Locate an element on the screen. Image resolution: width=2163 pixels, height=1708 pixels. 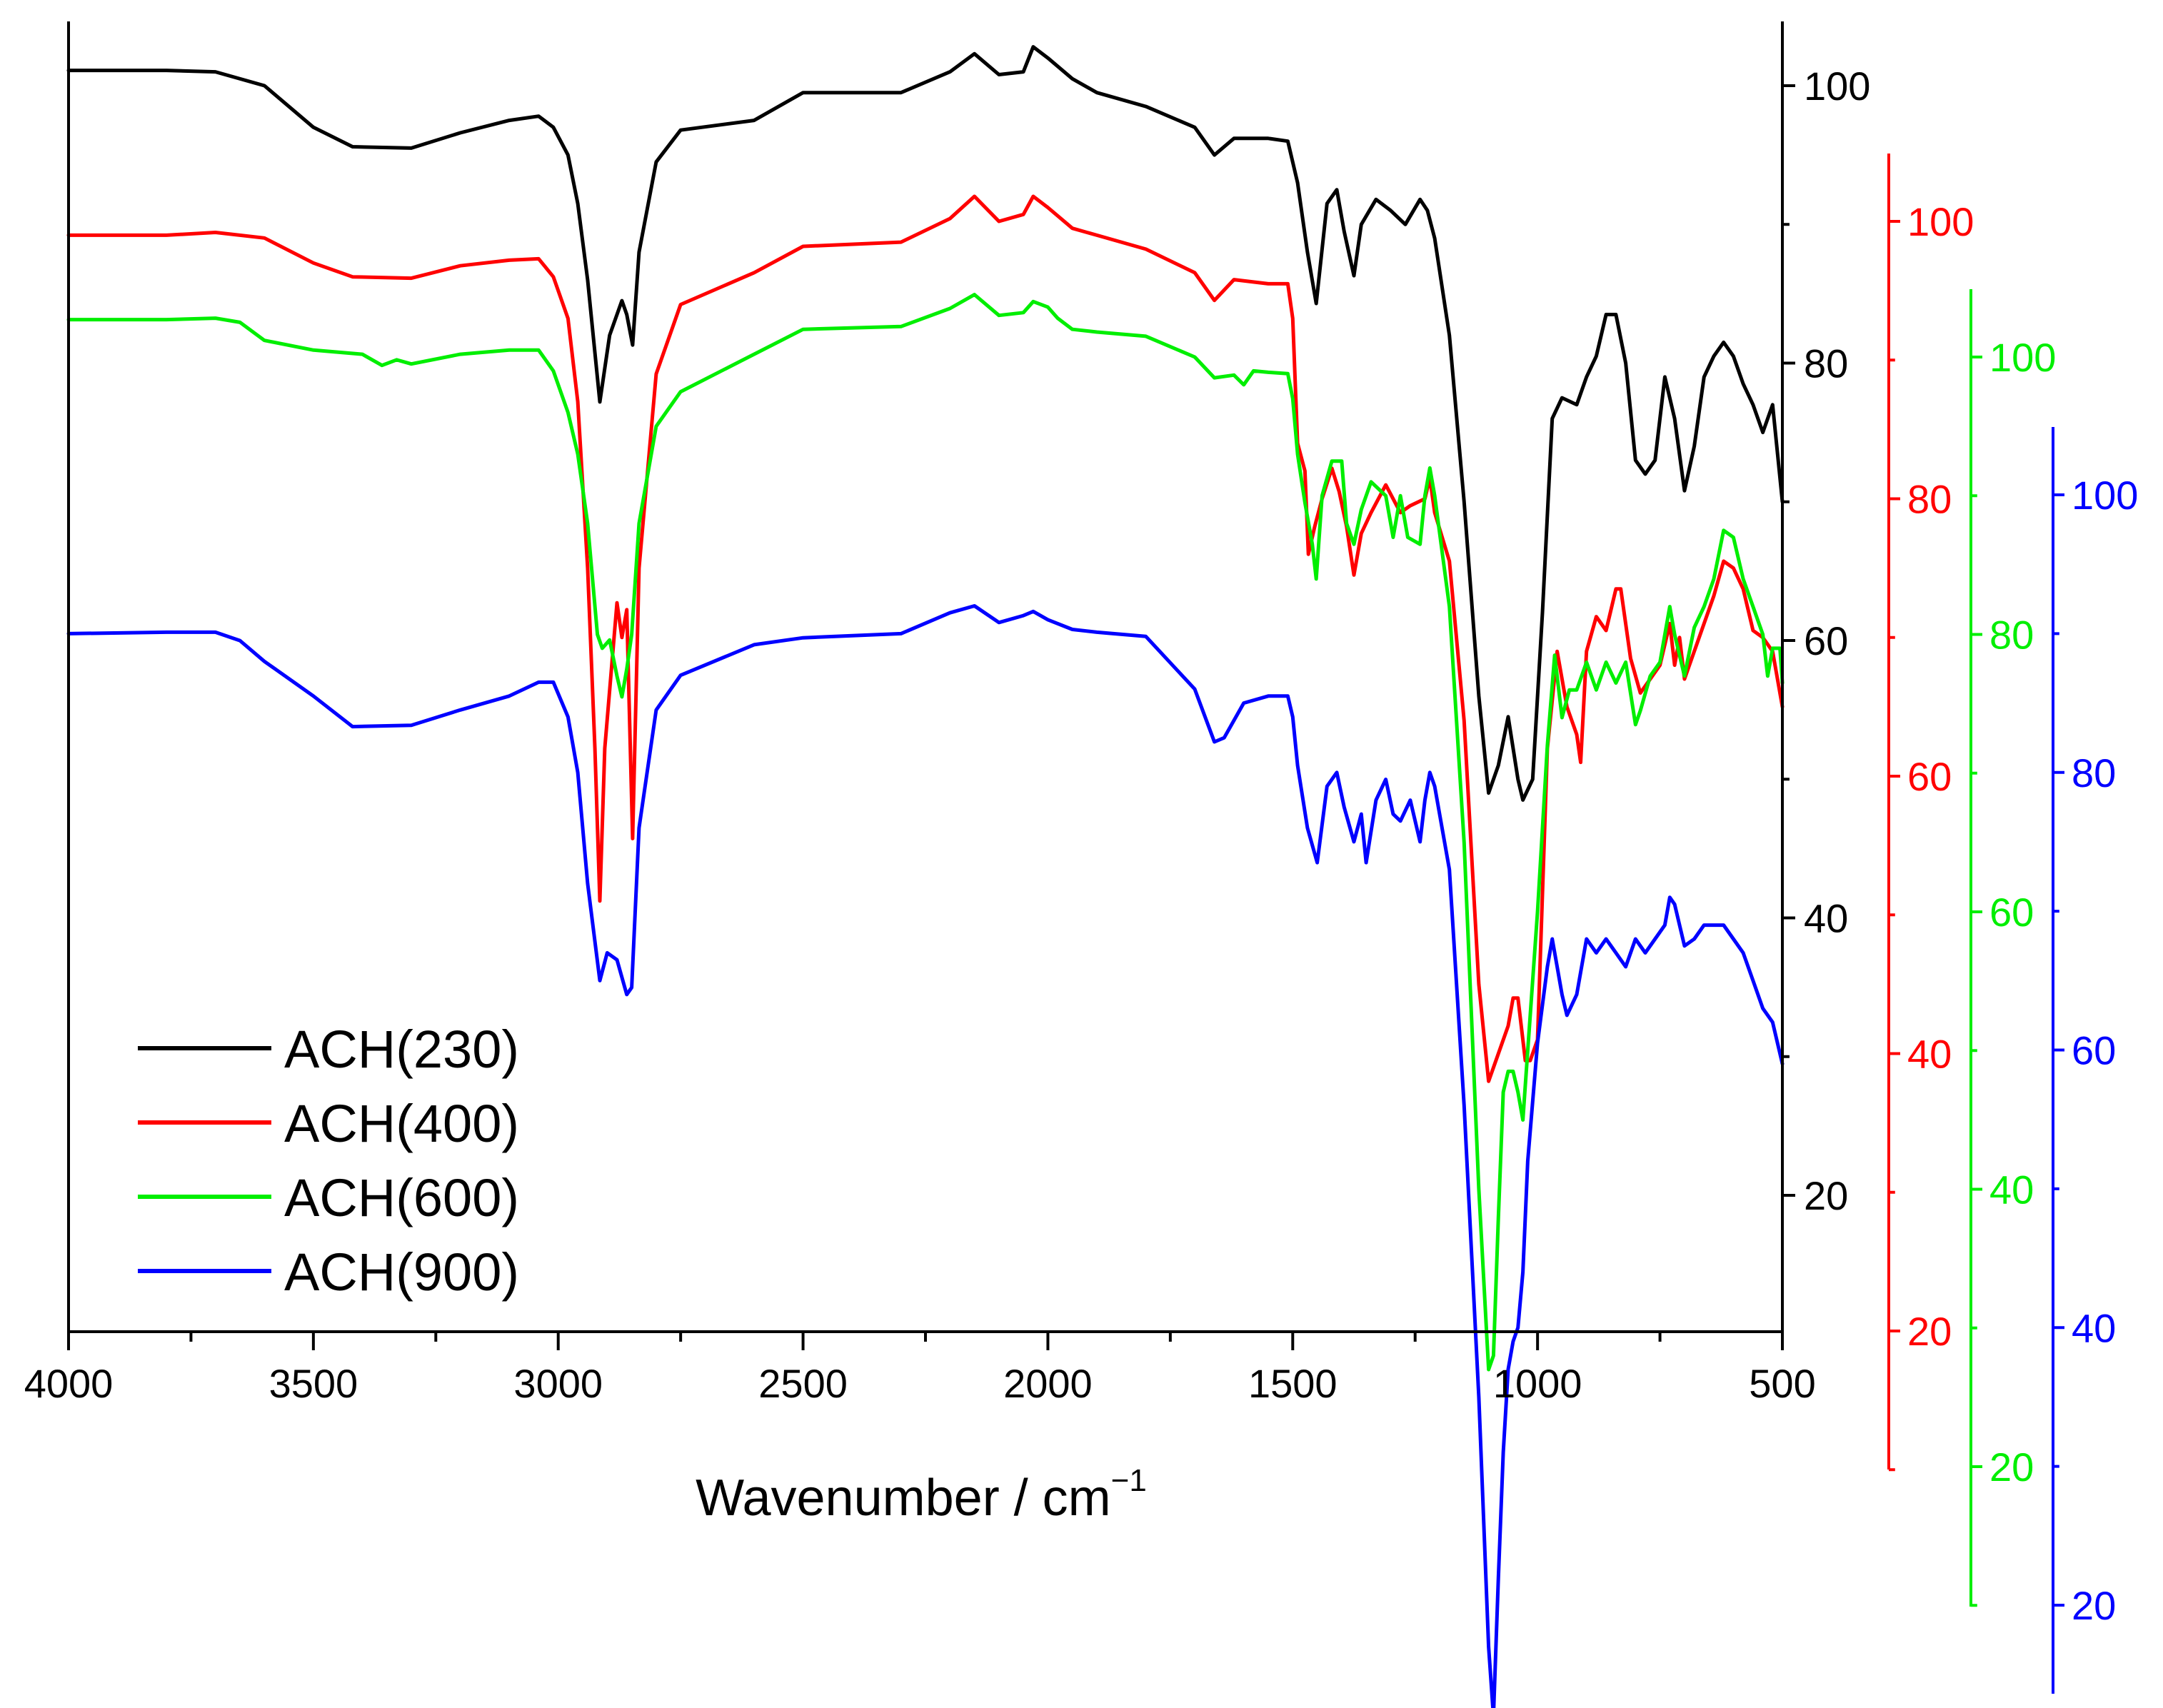
y-tick-label-blue: 80 is located at coordinates (2094, 772).